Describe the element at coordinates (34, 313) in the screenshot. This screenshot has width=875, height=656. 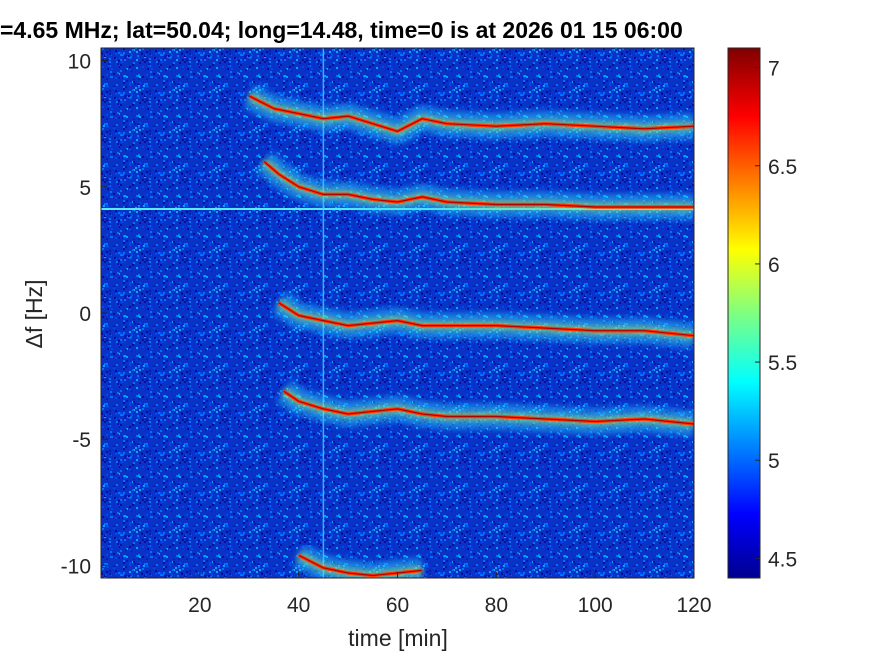
I see `y-axis-label: Δf [Hz]` at that location.